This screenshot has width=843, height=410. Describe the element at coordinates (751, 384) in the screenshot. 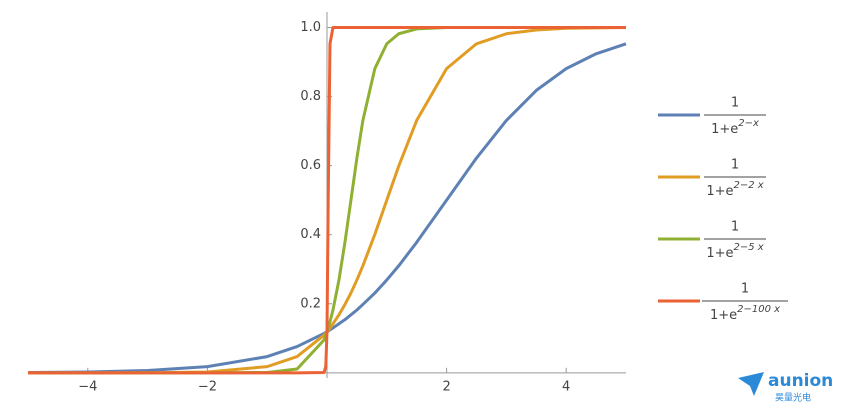

I see `watermark-icon` at that location.